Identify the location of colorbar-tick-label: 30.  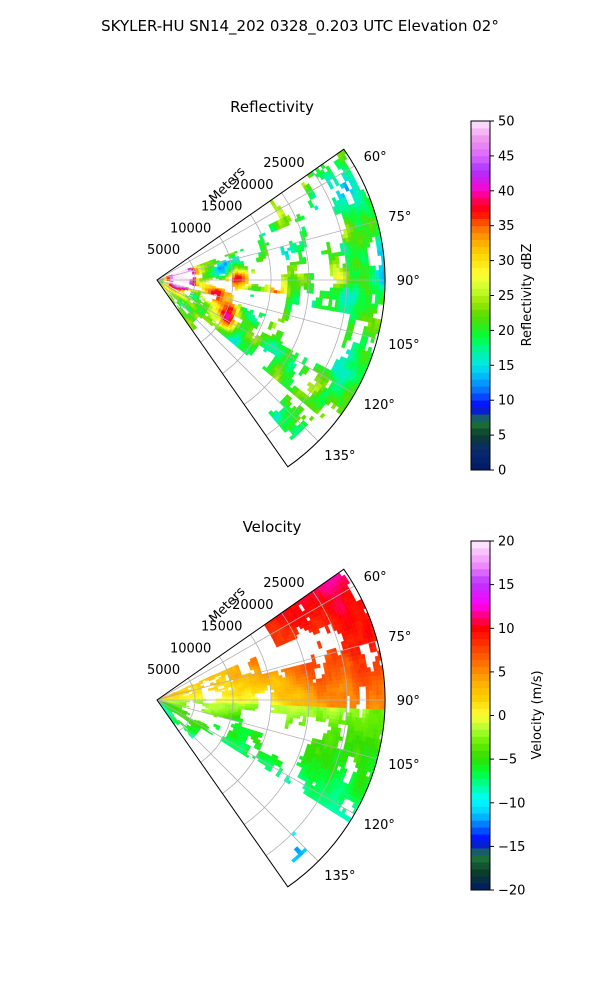
(506, 261).